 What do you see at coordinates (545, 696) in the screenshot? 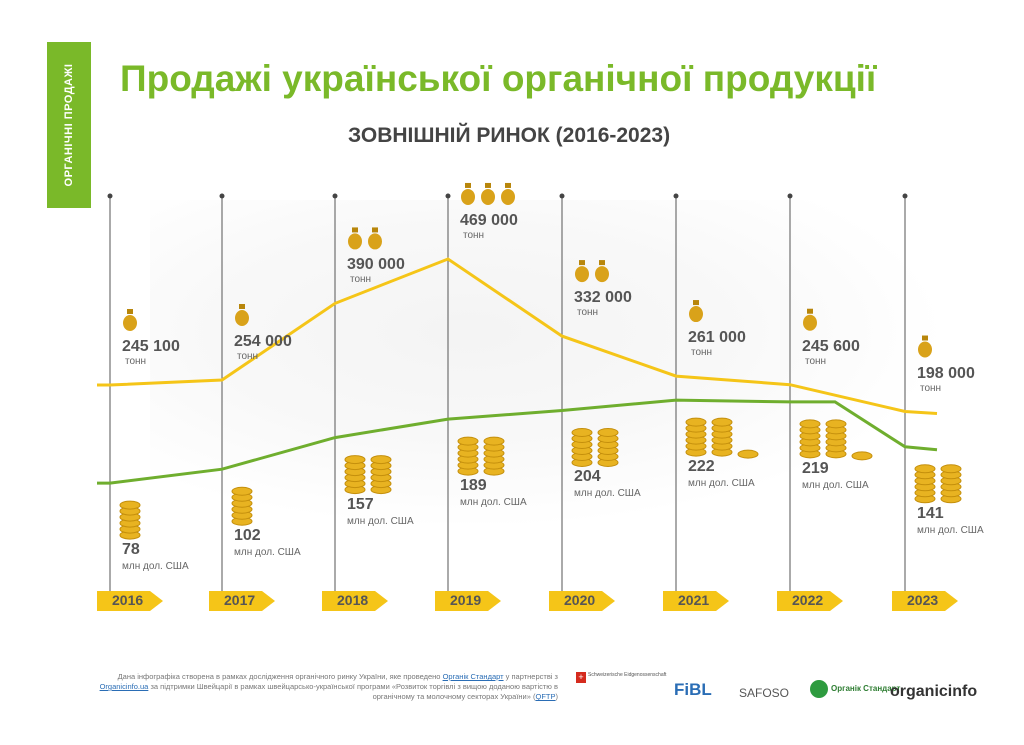
I see `qftp-link: QFTP` at bounding box center [545, 696].